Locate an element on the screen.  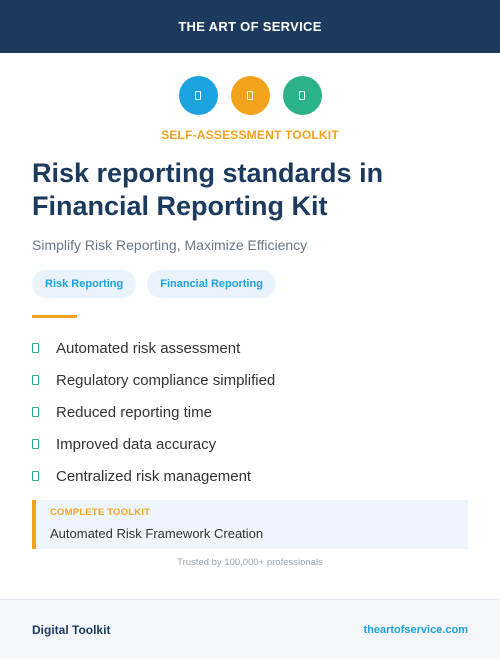
brand-name: THE ART OF SERVICE is located at coordinates (250, 26).